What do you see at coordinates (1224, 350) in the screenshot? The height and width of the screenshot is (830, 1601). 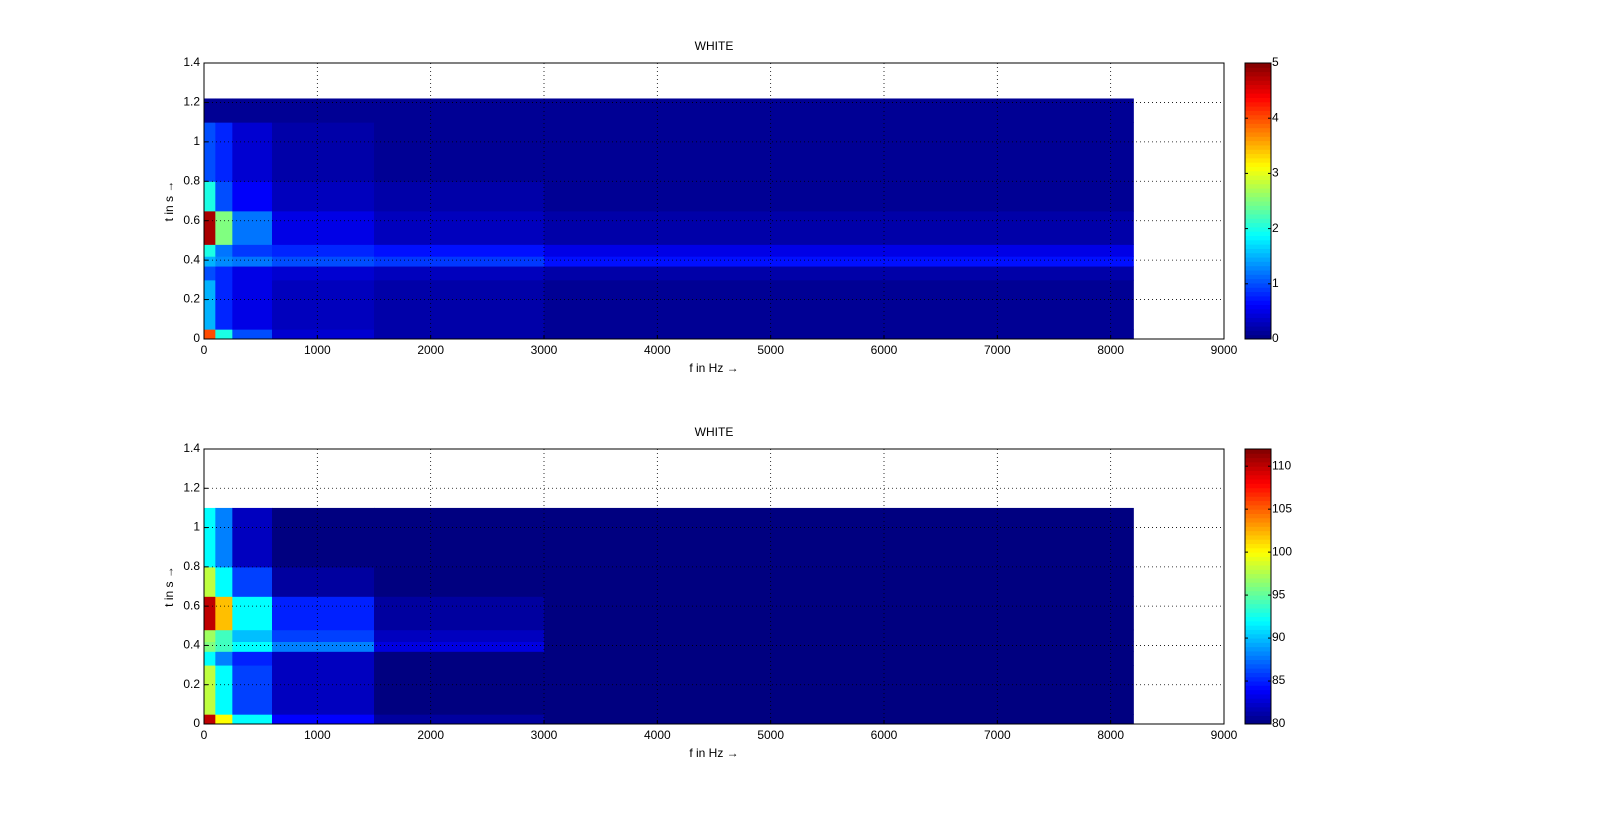 I see `x-tick-label: 9000` at bounding box center [1224, 350].